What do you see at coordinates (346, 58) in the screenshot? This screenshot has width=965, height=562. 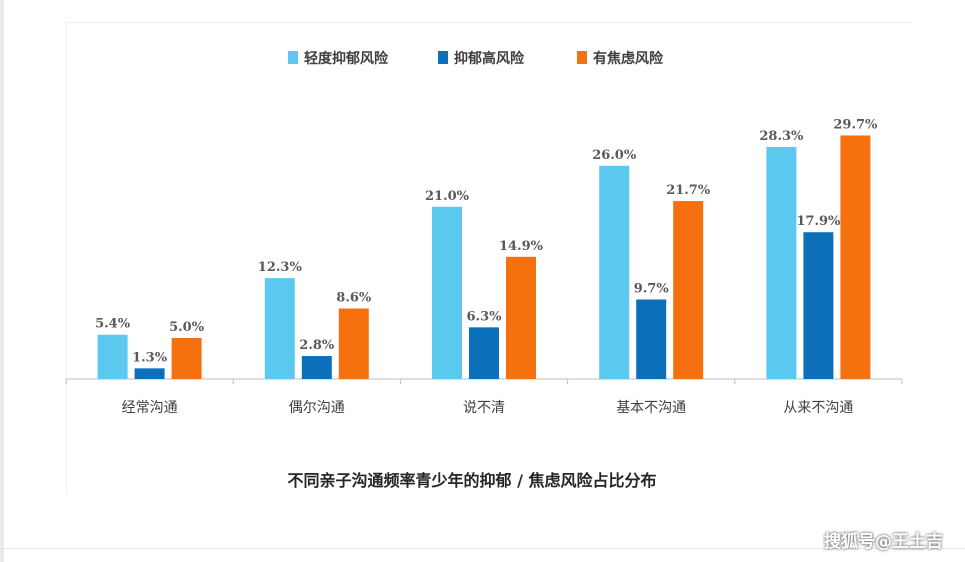 I see `legend-label: 轻度抑郁风险` at bounding box center [346, 58].